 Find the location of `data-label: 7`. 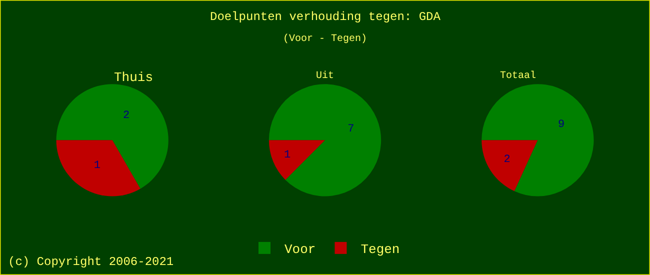

data-label: 7 is located at coordinates (351, 129).